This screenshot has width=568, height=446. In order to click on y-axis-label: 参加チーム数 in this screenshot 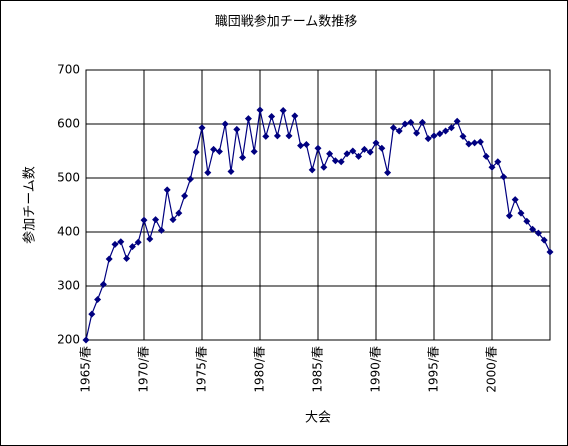, I will do `click(30, 205)`.